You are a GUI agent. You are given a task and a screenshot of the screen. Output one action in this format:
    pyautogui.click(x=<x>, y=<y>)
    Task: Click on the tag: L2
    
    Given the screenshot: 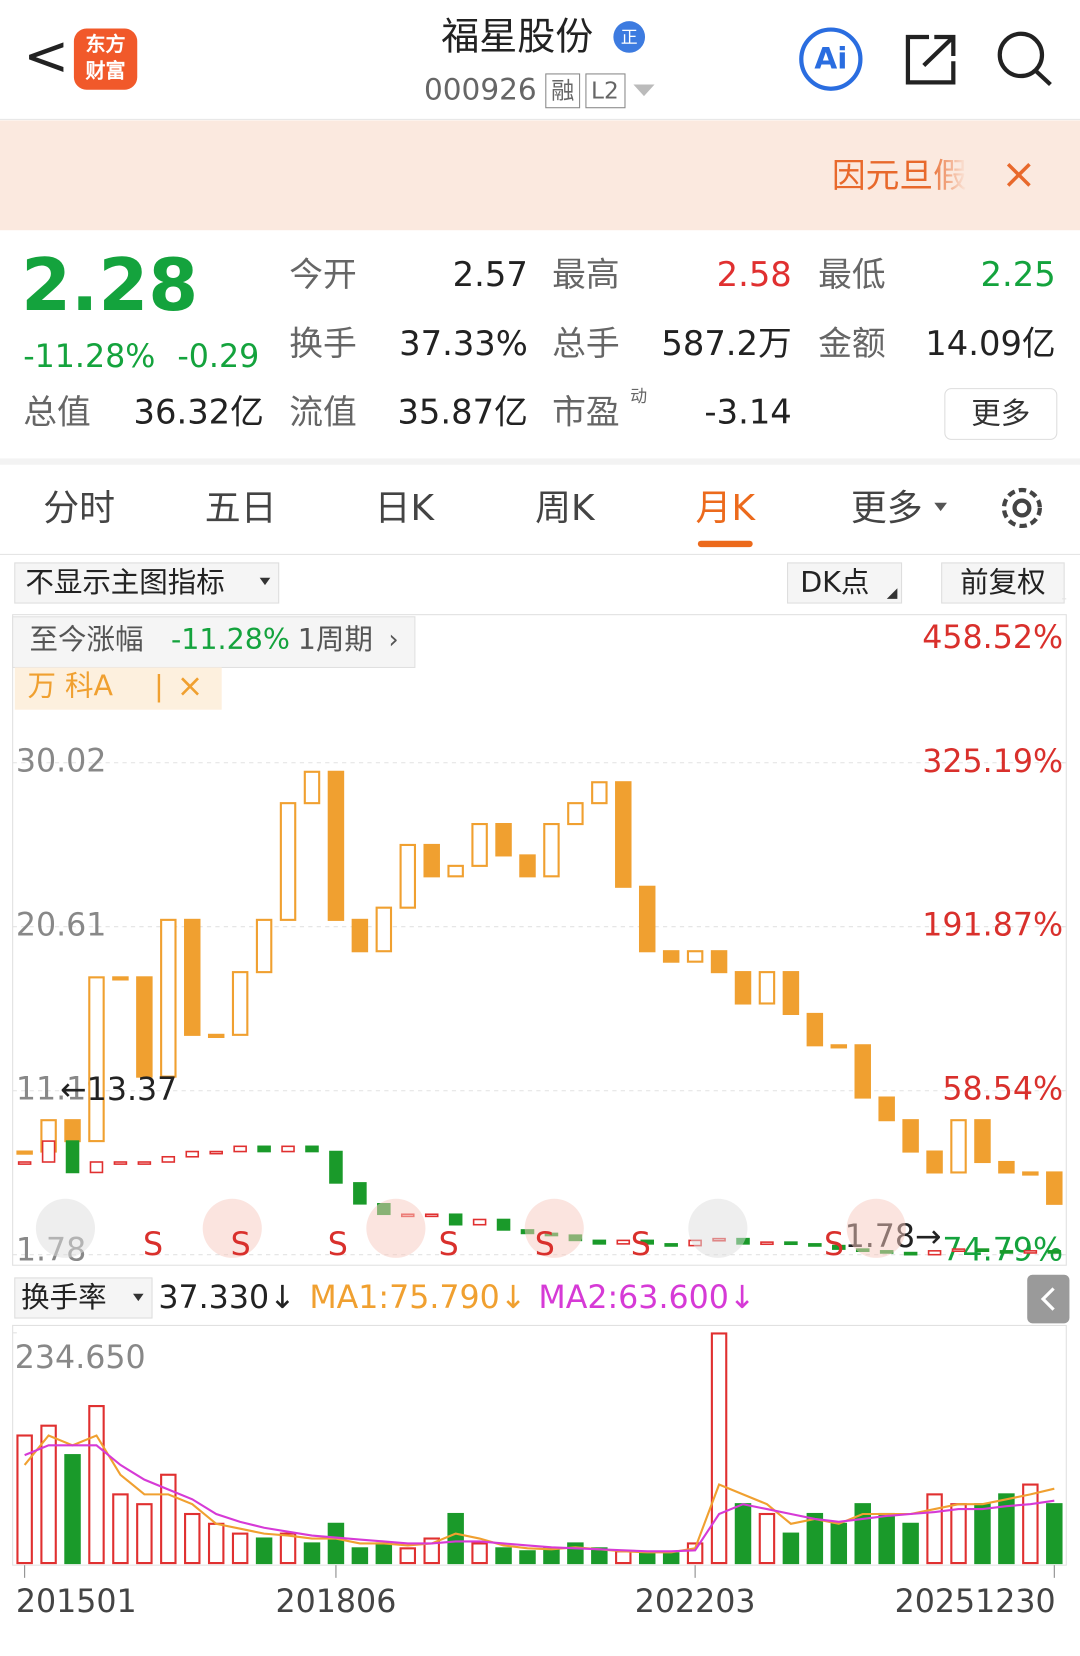 What is the action you would take?
    pyautogui.click(x=605, y=90)
    